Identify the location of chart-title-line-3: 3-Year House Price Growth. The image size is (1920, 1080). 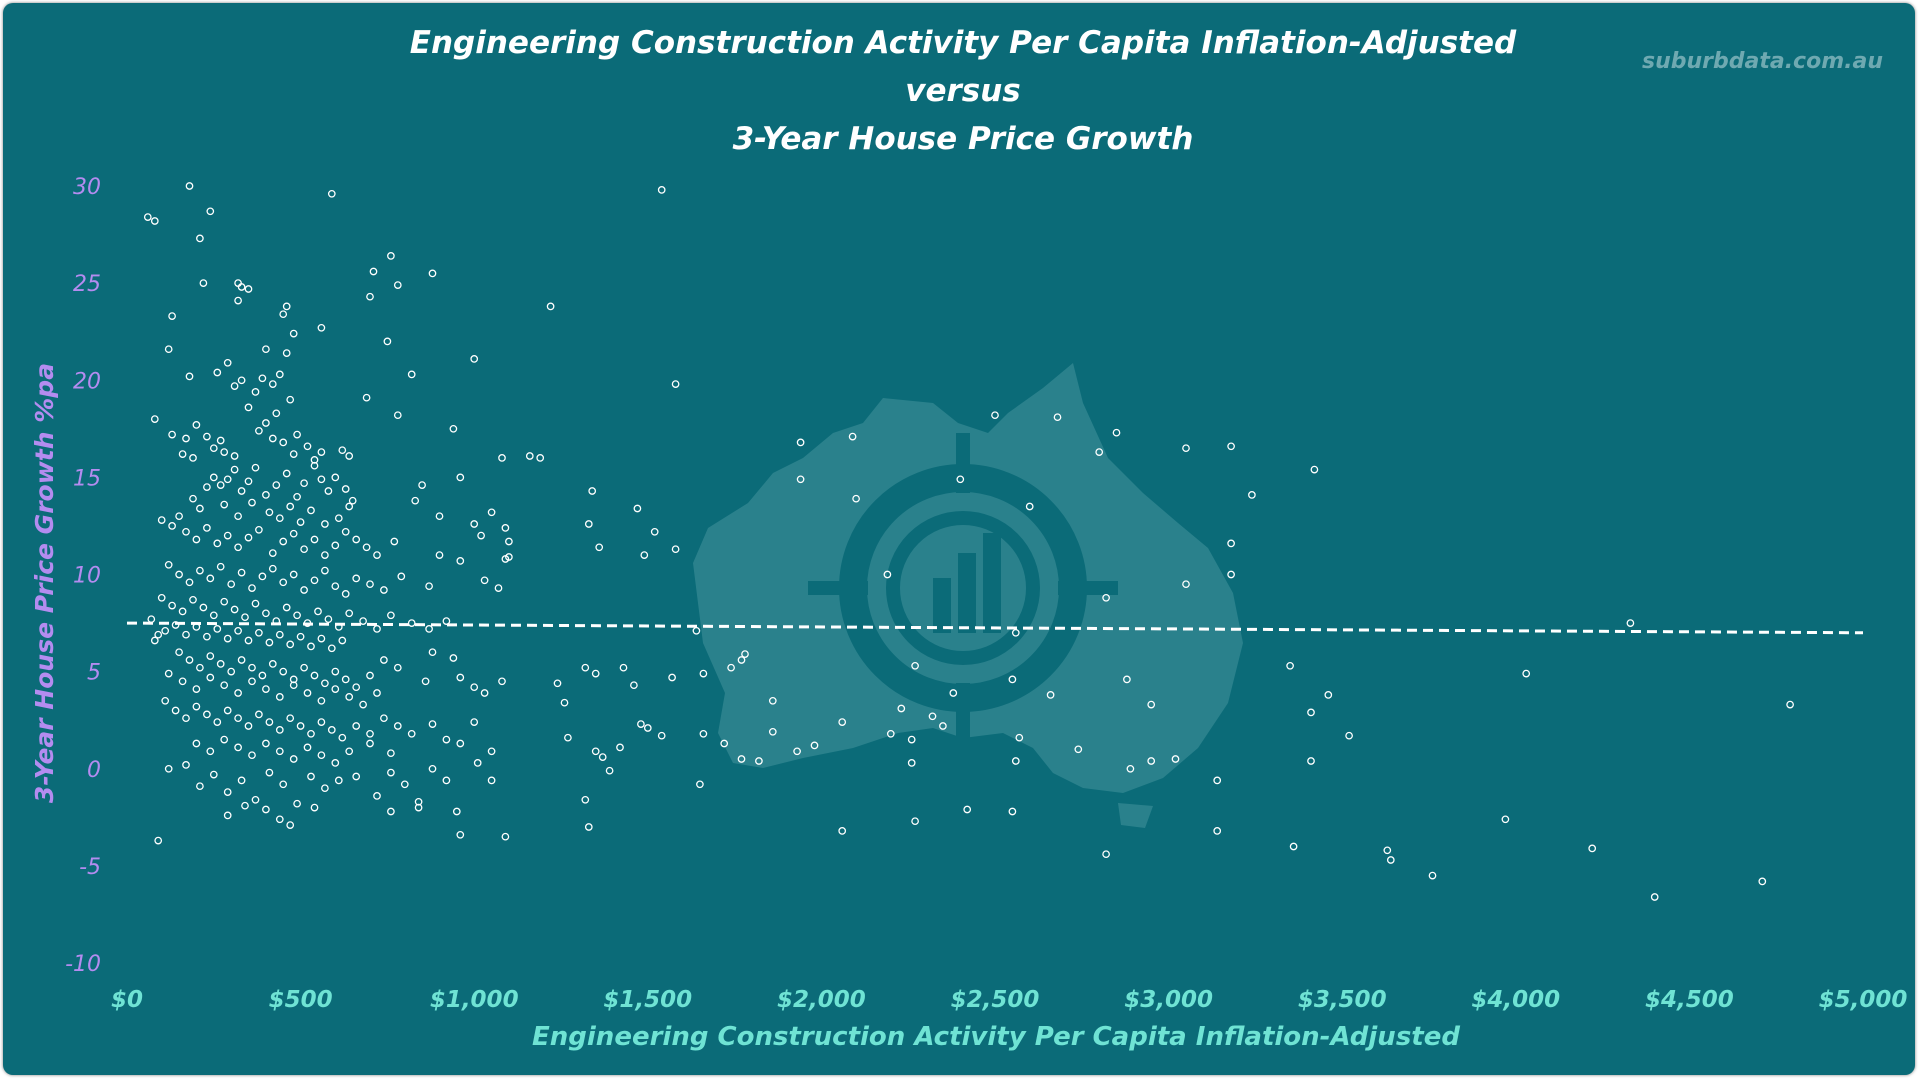
(963, 139).